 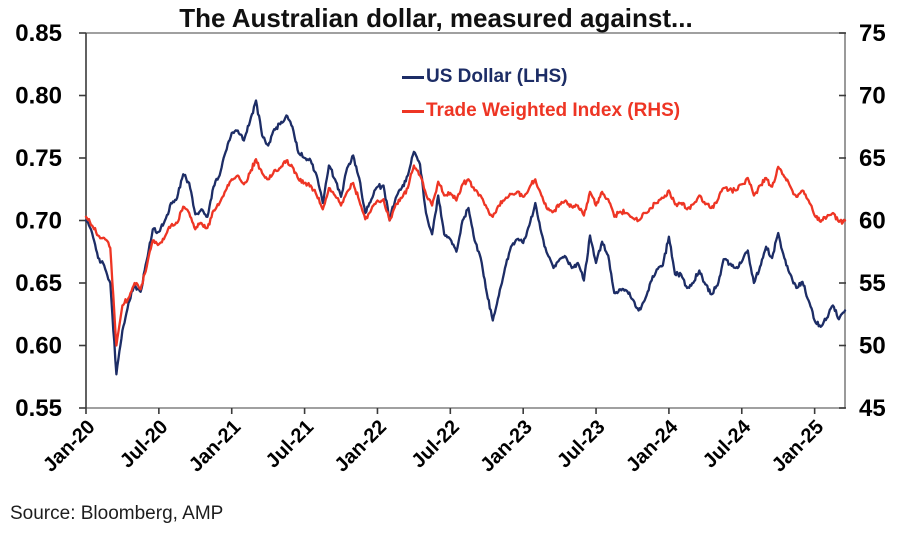 What do you see at coordinates (872, 283) in the screenshot?
I see `y-axis-right-tick-label: 55` at bounding box center [872, 283].